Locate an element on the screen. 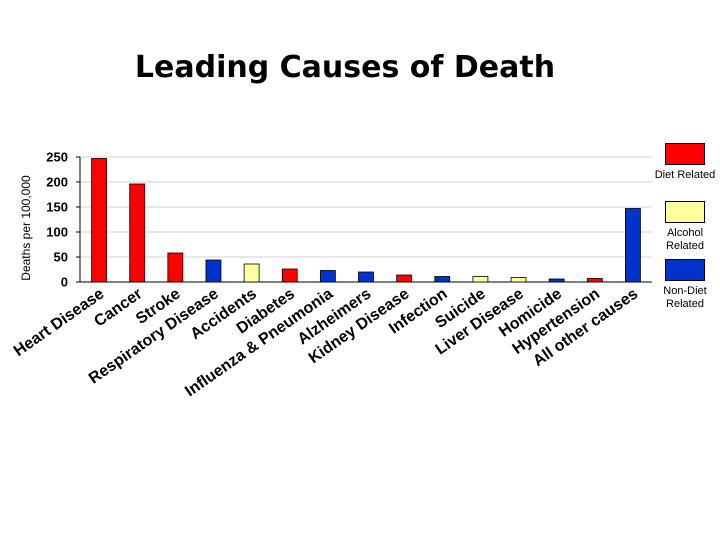  legend-label-diet: Diet Related is located at coordinates (685, 175).